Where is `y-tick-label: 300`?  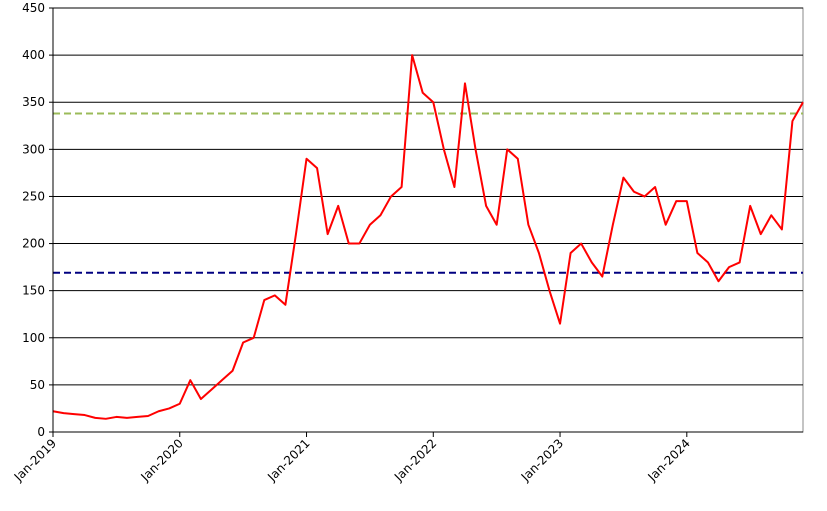 y-tick-label: 300 is located at coordinates (33, 149).